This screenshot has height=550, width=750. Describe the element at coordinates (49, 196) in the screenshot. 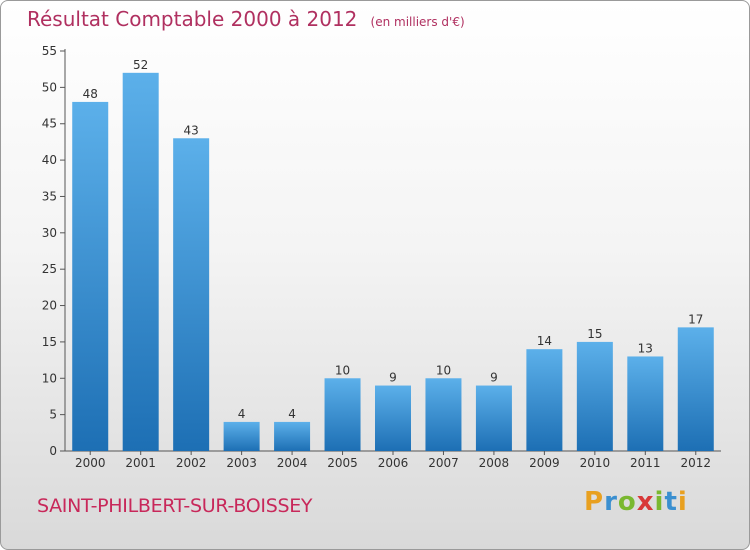

I see `y-tick-label: 35` at that location.